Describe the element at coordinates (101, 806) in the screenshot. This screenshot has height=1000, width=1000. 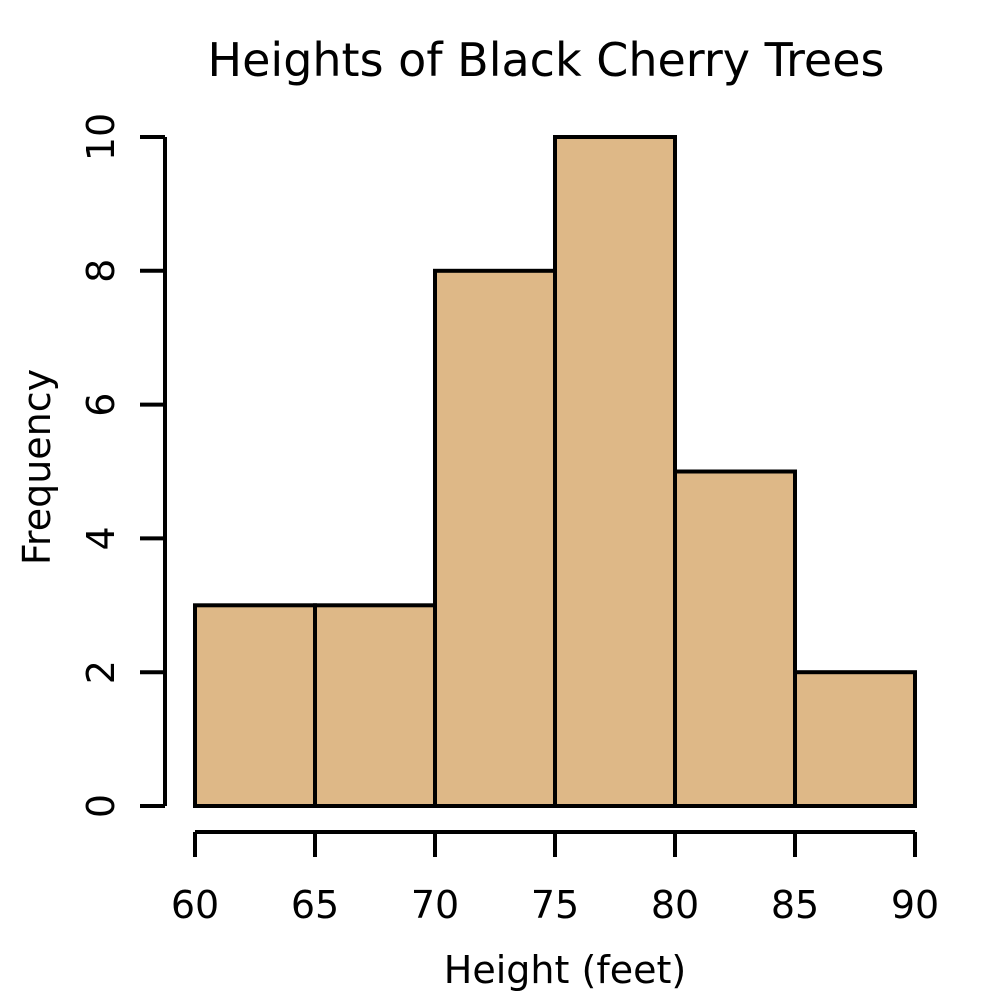
I see `y-tick-label: 0` at that location.